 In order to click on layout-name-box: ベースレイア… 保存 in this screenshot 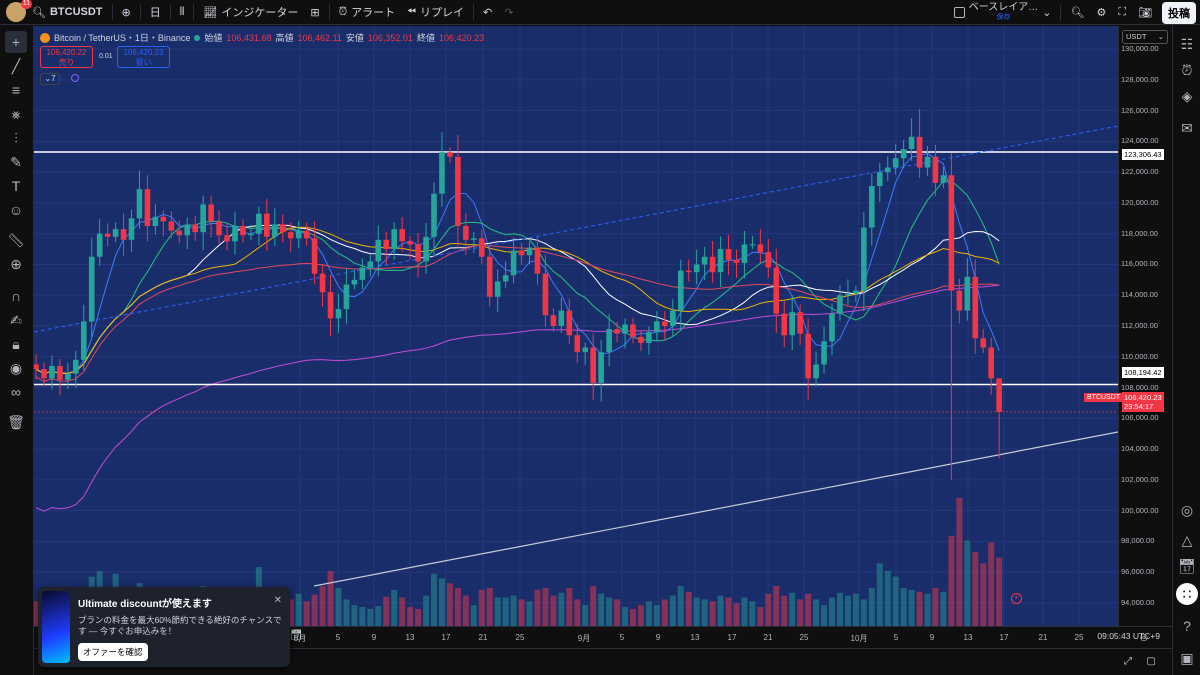, I will do `click(1004, 12)`.